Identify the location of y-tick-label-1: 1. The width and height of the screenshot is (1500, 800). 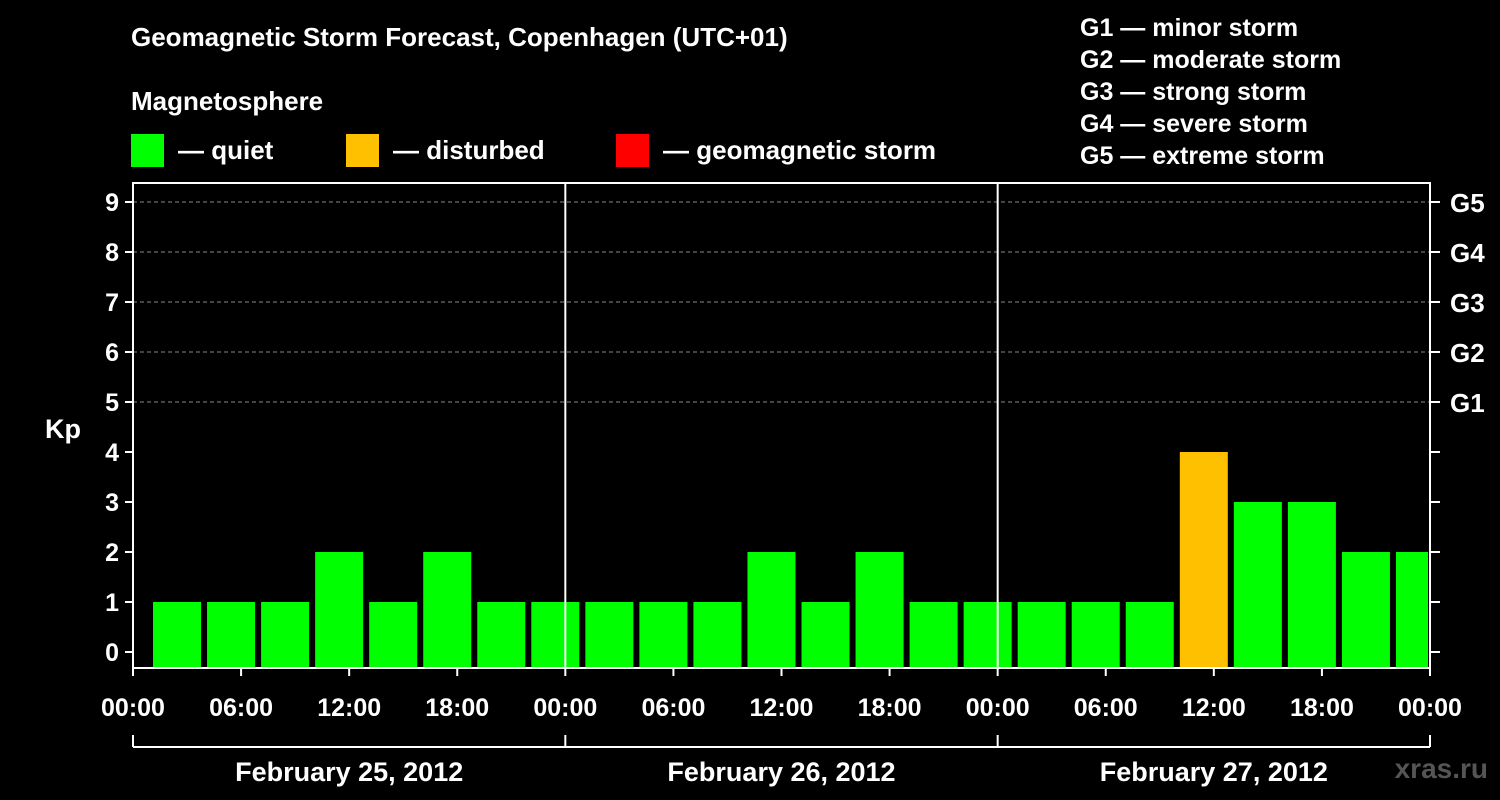
(112, 603).